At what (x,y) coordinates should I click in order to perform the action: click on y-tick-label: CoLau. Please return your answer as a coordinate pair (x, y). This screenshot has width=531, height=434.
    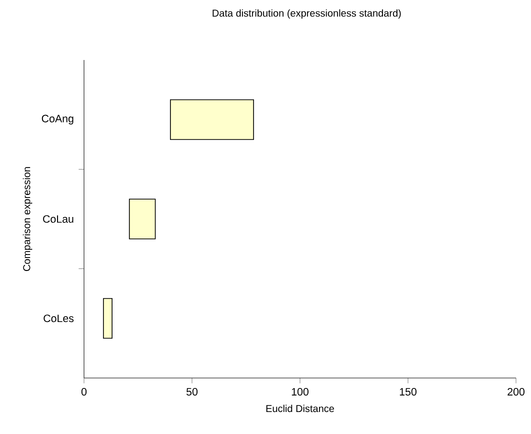
    Looking at the image, I should click on (58, 219).